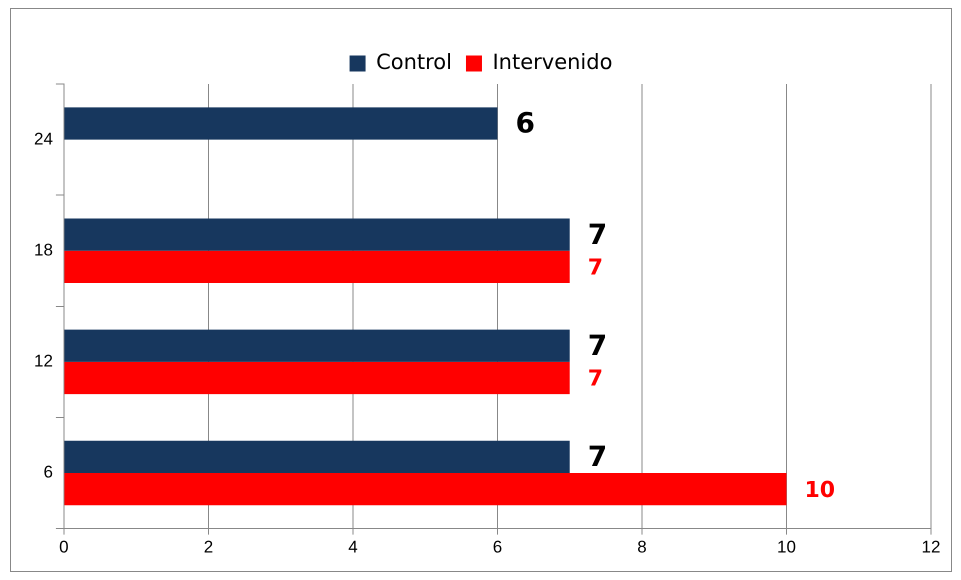 This screenshot has height=580, width=961. Describe the element at coordinates (64, 546) in the screenshot. I see `x-tick-label: 0` at that location.